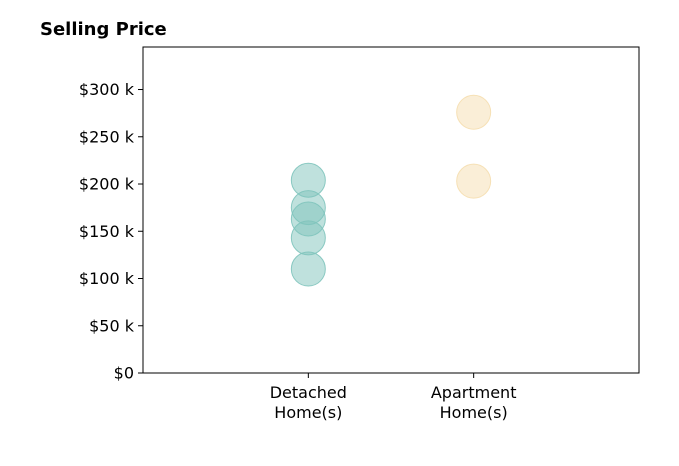 This screenshot has width=679, height=466. What do you see at coordinates (391, 190) in the screenshot?
I see `data-points` at bounding box center [391, 190].